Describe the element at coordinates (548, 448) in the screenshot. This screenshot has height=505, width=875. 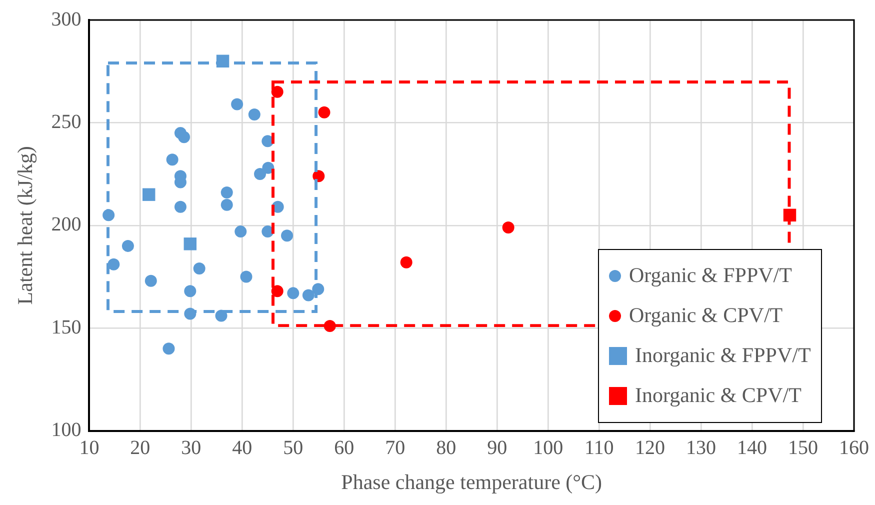
I see `x-tick-label: 100` at that location.